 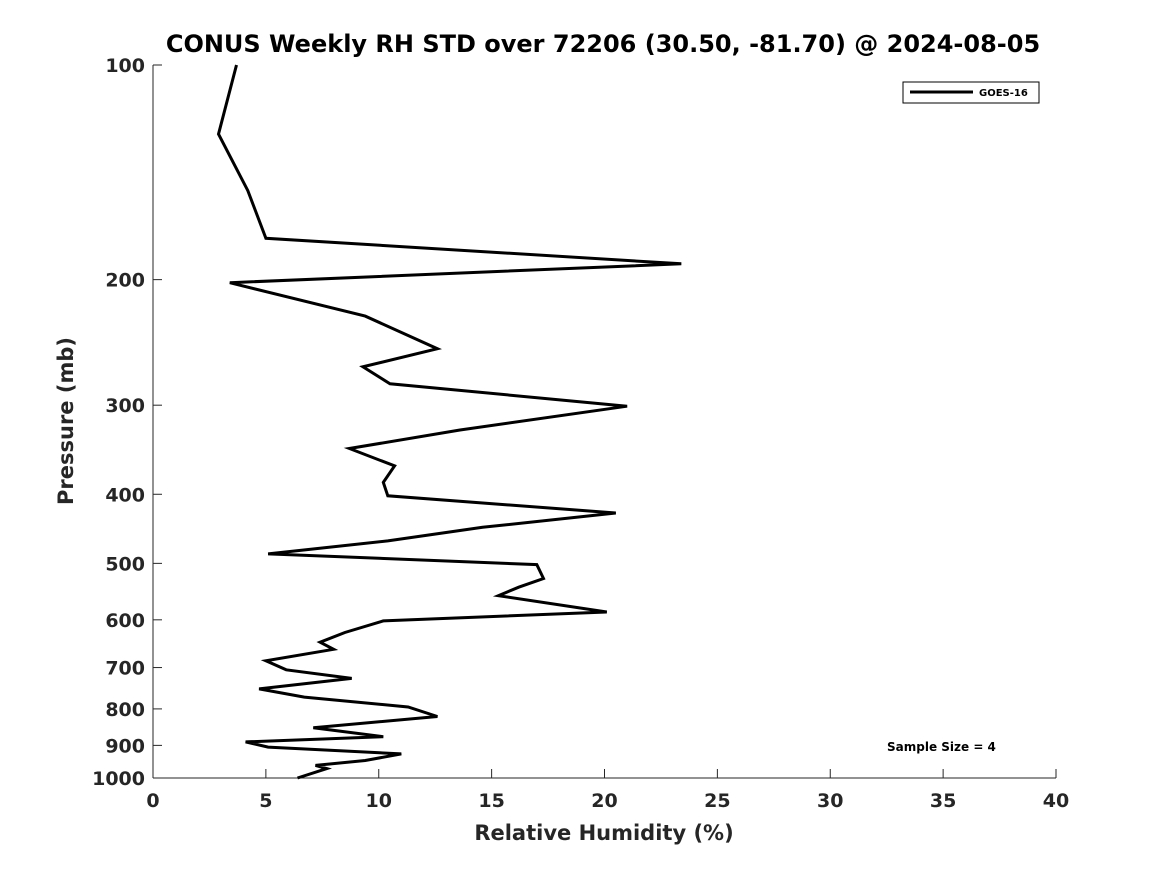 What do you see at coordinates (265, 801) in the screenshot?
I see `x-tick-label: 5` at bounding box center [265, 801].